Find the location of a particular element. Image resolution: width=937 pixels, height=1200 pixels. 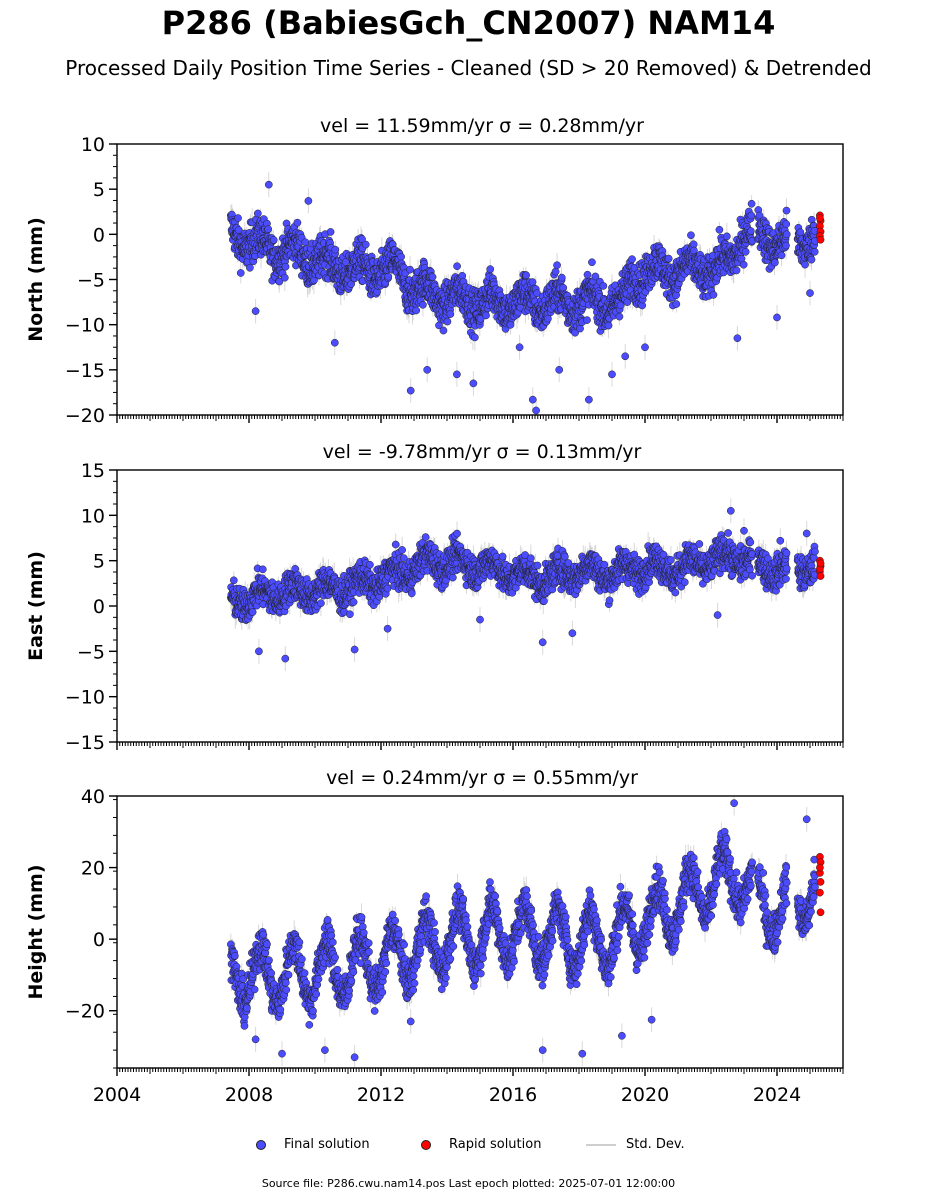

y-tick-label: 0 is located at coordinates (99, 235).